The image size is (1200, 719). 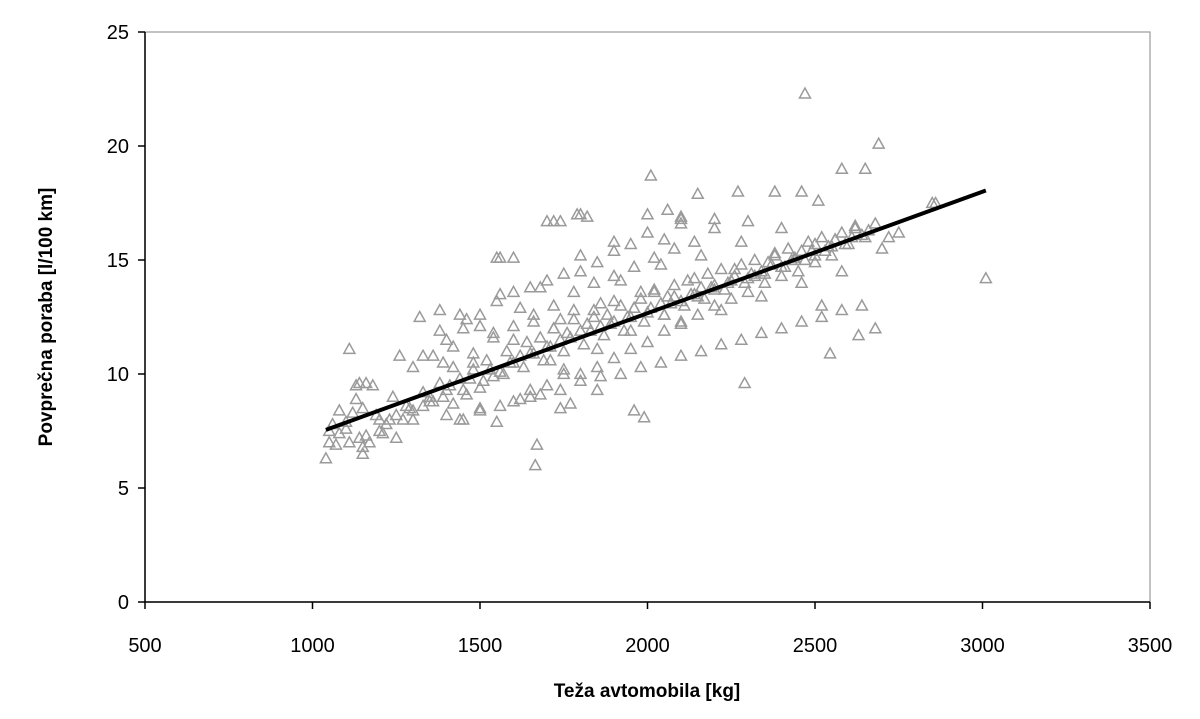 I want to click on x-tick-label: 3000, so click(x=982, y=646).